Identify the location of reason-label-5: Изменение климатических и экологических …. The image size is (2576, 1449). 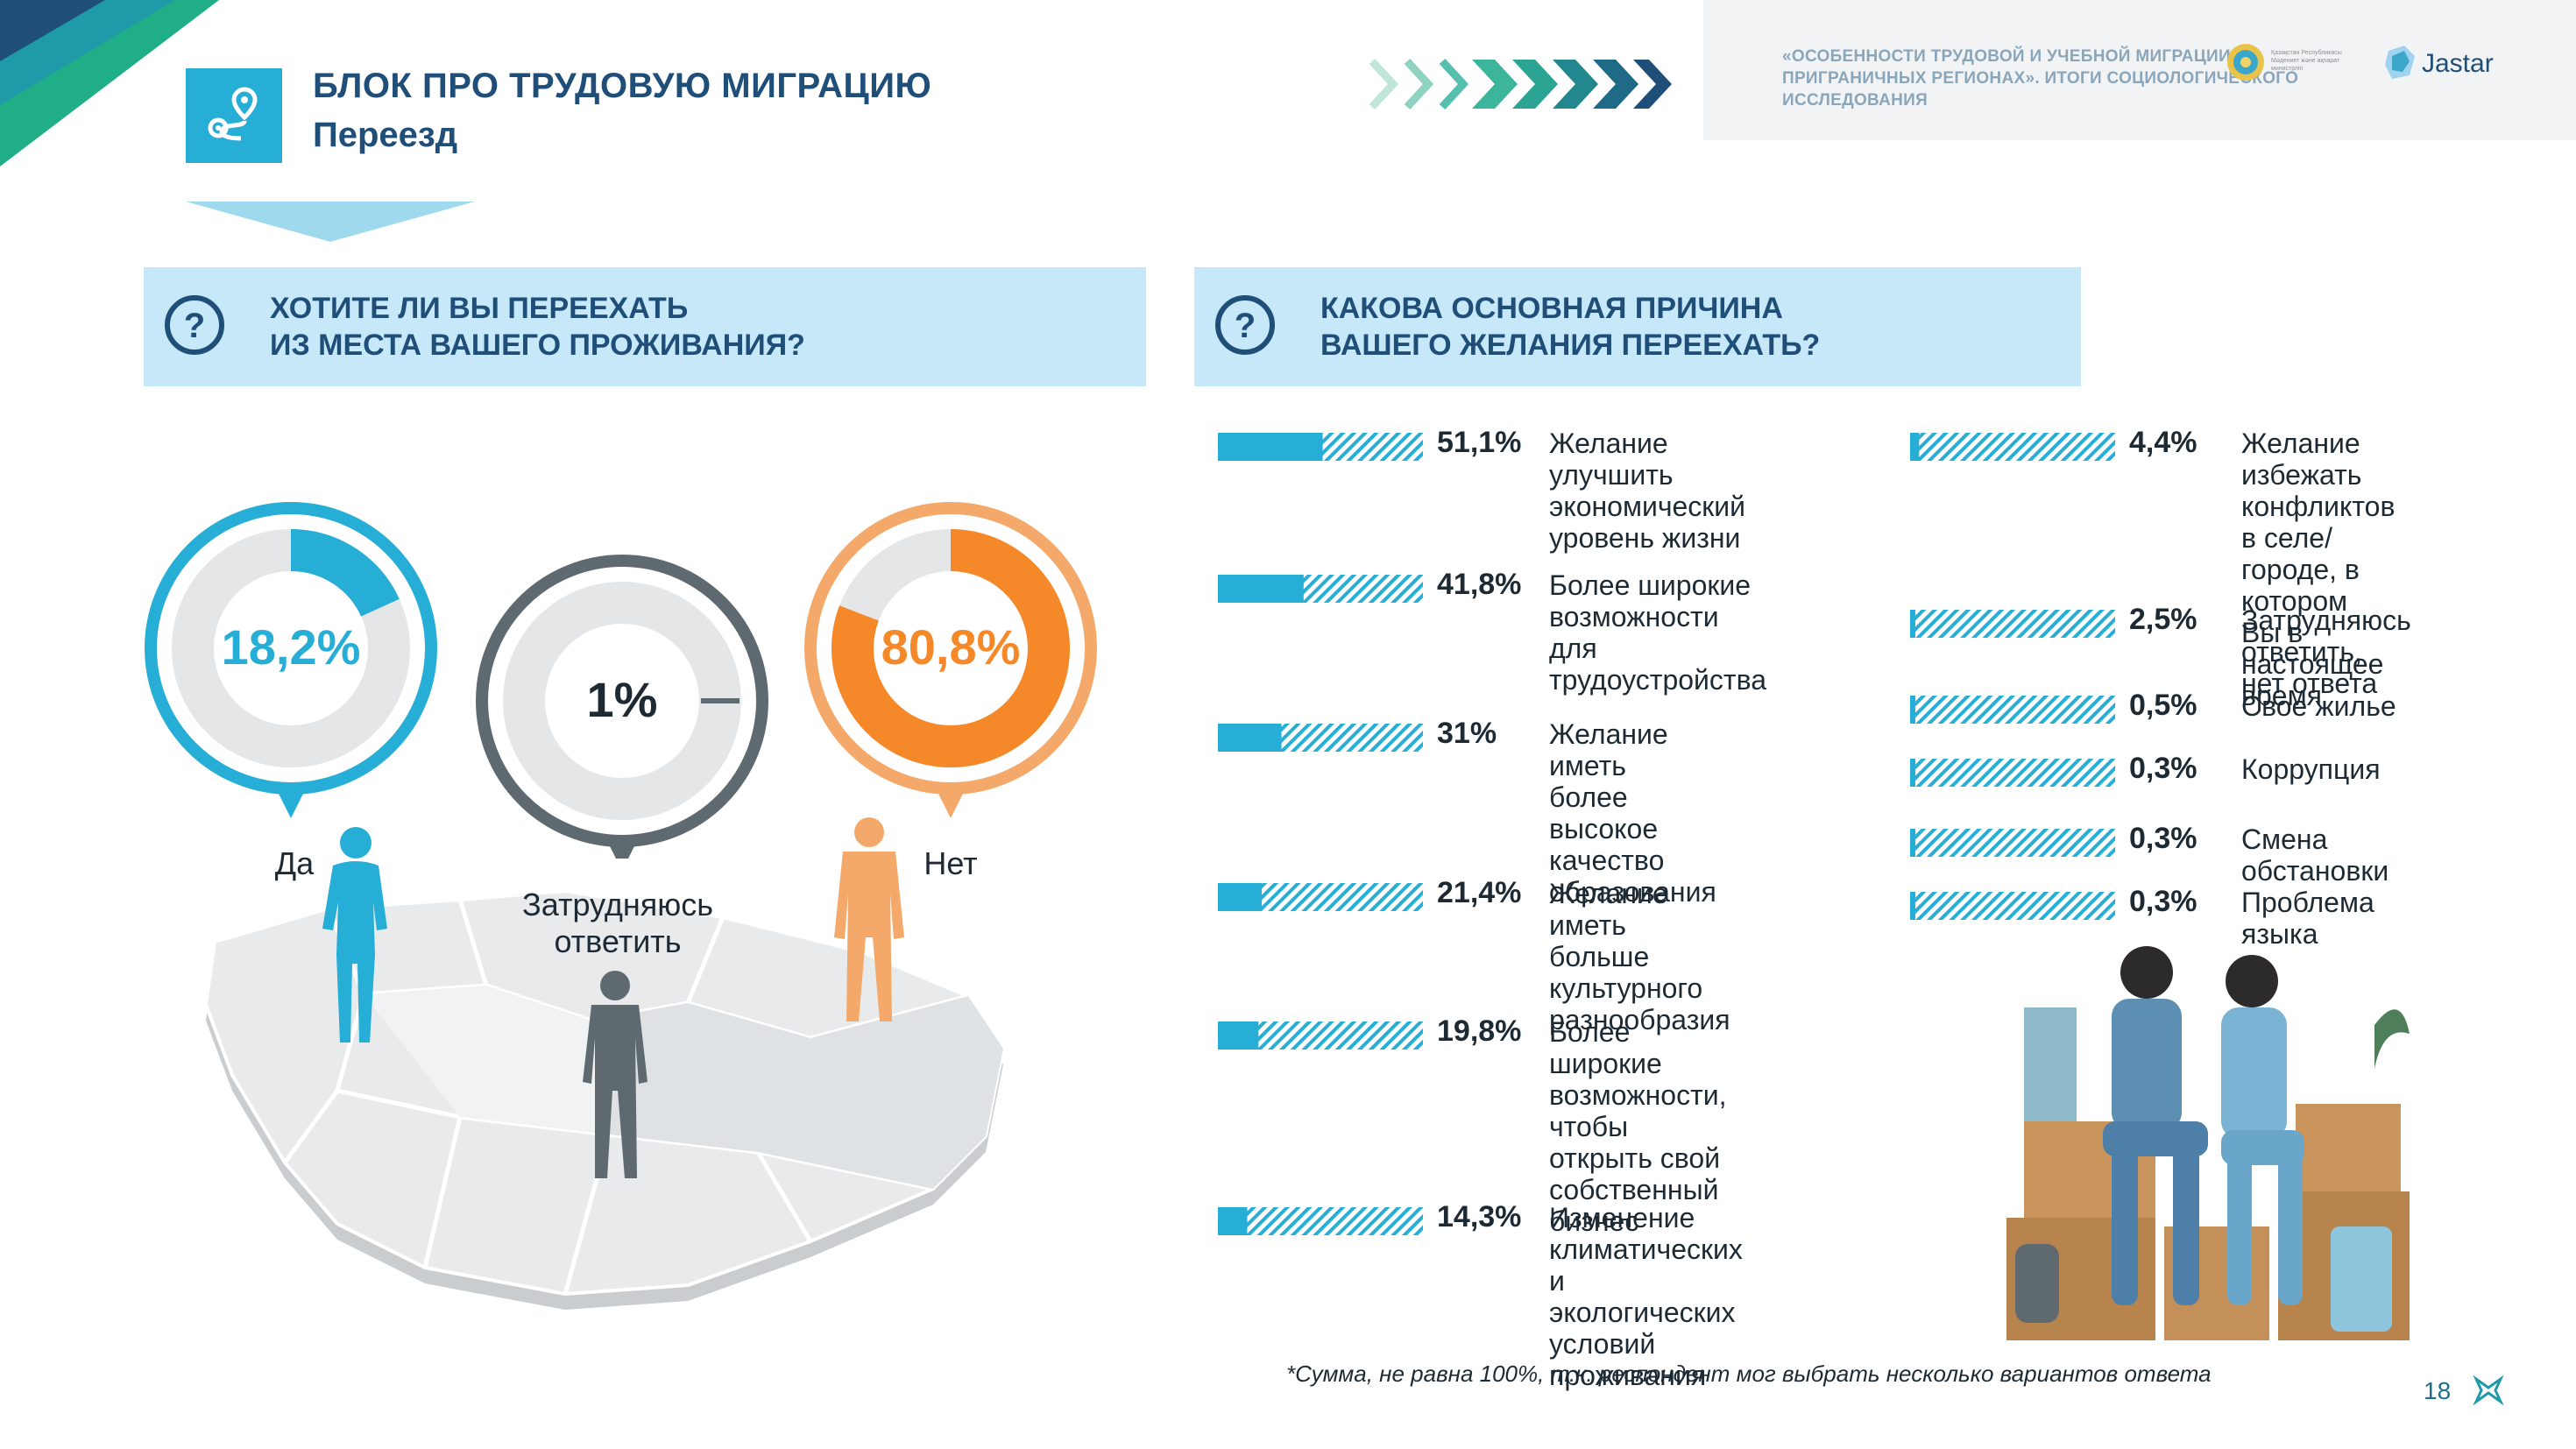
(1646, 1296).